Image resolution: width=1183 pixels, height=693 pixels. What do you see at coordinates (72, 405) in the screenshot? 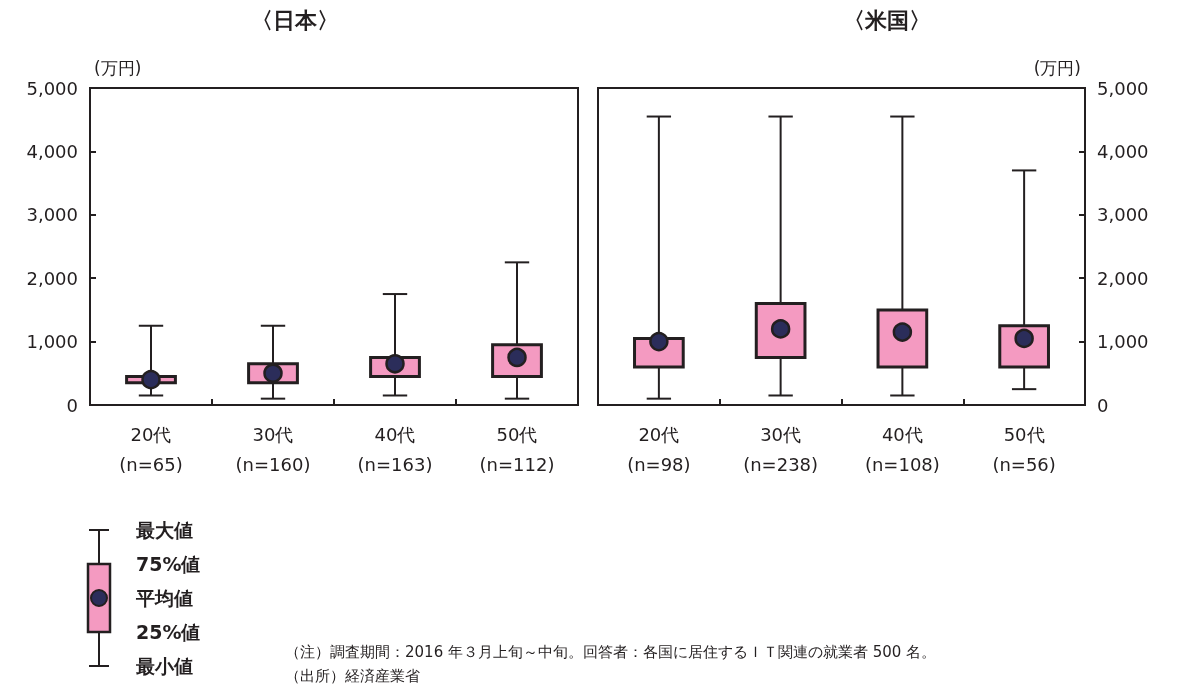
I see `y-tick-label: 0` at bounding box center [72, 405].